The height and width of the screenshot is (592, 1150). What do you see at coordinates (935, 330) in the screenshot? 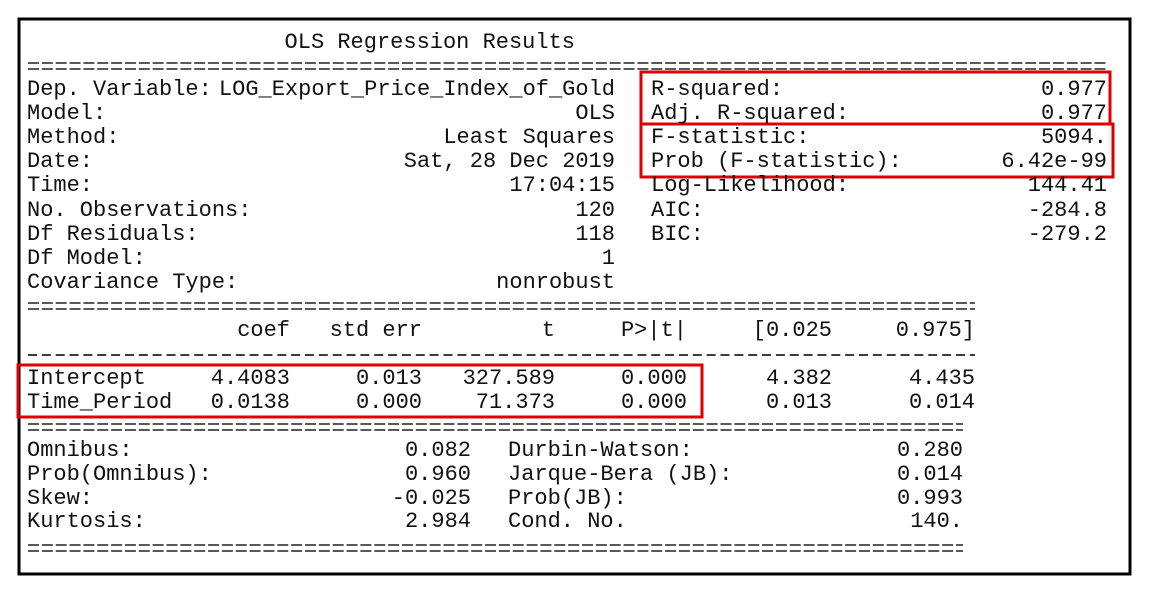
I see `column-header: 0.975]` at bounding box center [935, 330].